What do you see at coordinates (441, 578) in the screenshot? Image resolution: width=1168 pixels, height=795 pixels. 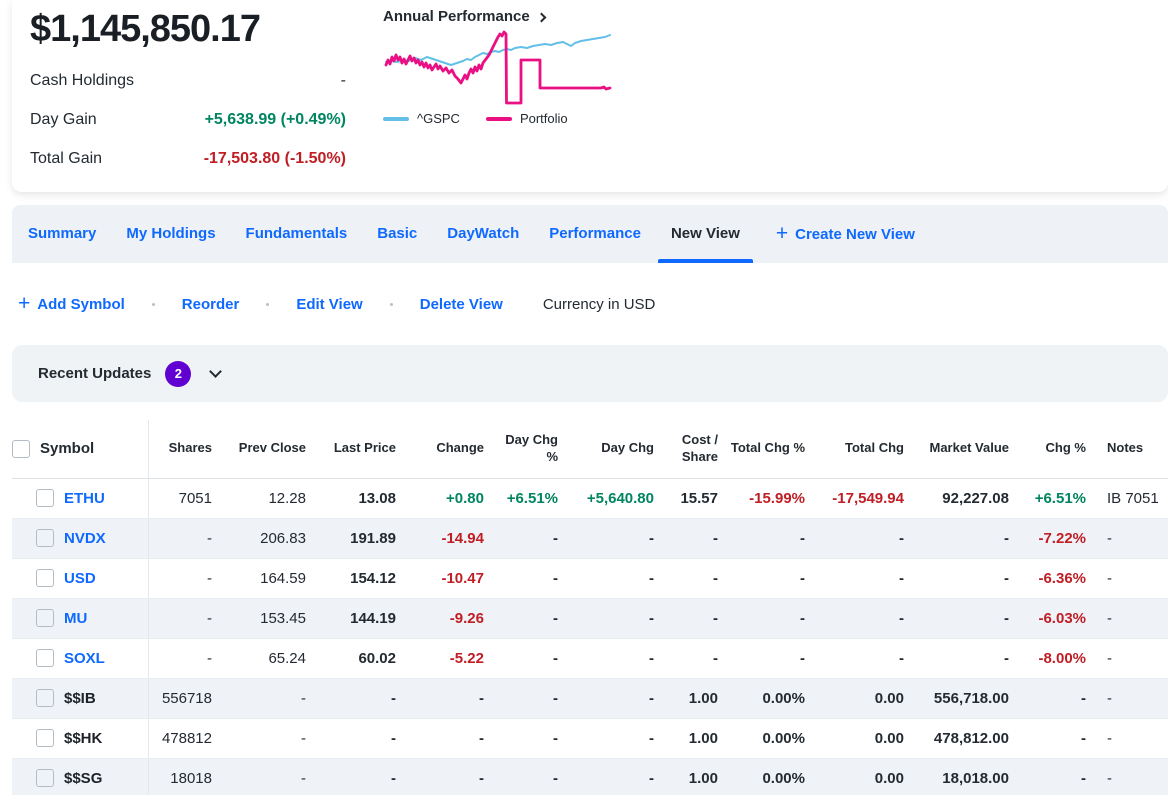 I see `cell-change: -10.47` at bounding box center [441, 578].